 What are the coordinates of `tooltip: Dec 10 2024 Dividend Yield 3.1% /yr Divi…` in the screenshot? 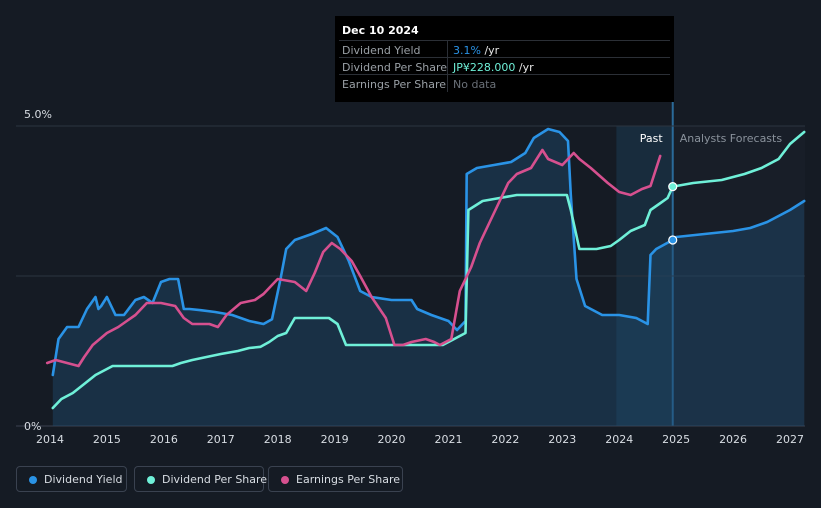 It's located at (504, 59).